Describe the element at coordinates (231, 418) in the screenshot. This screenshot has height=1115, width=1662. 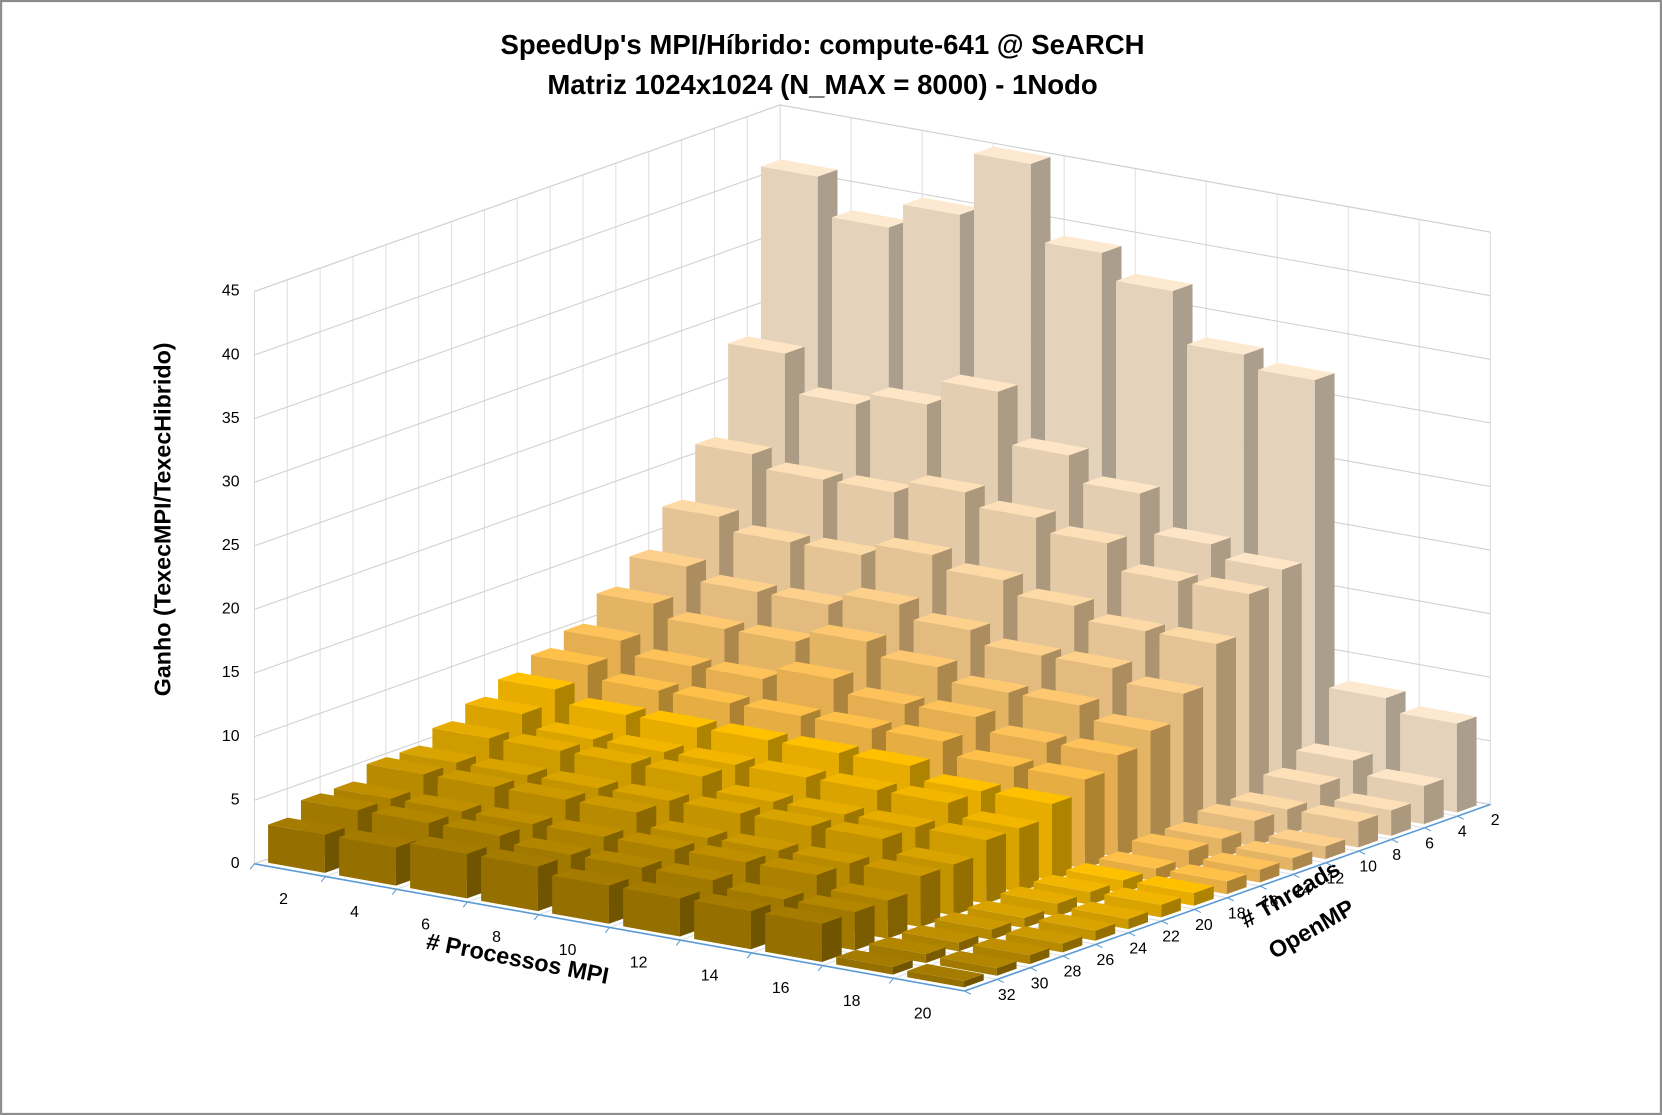
I see `y-tick-label: 35` at that location.